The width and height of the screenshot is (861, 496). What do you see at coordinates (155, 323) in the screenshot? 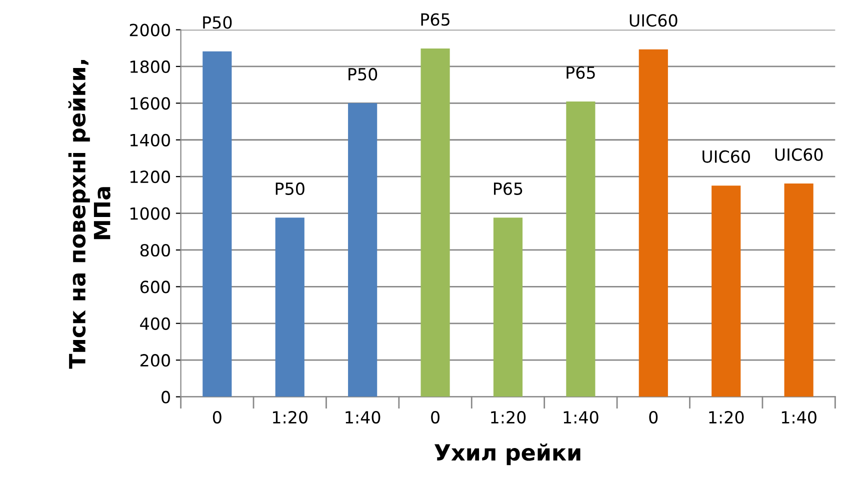
I see `y-tick-label: 400` at bounding box center [155, 323].